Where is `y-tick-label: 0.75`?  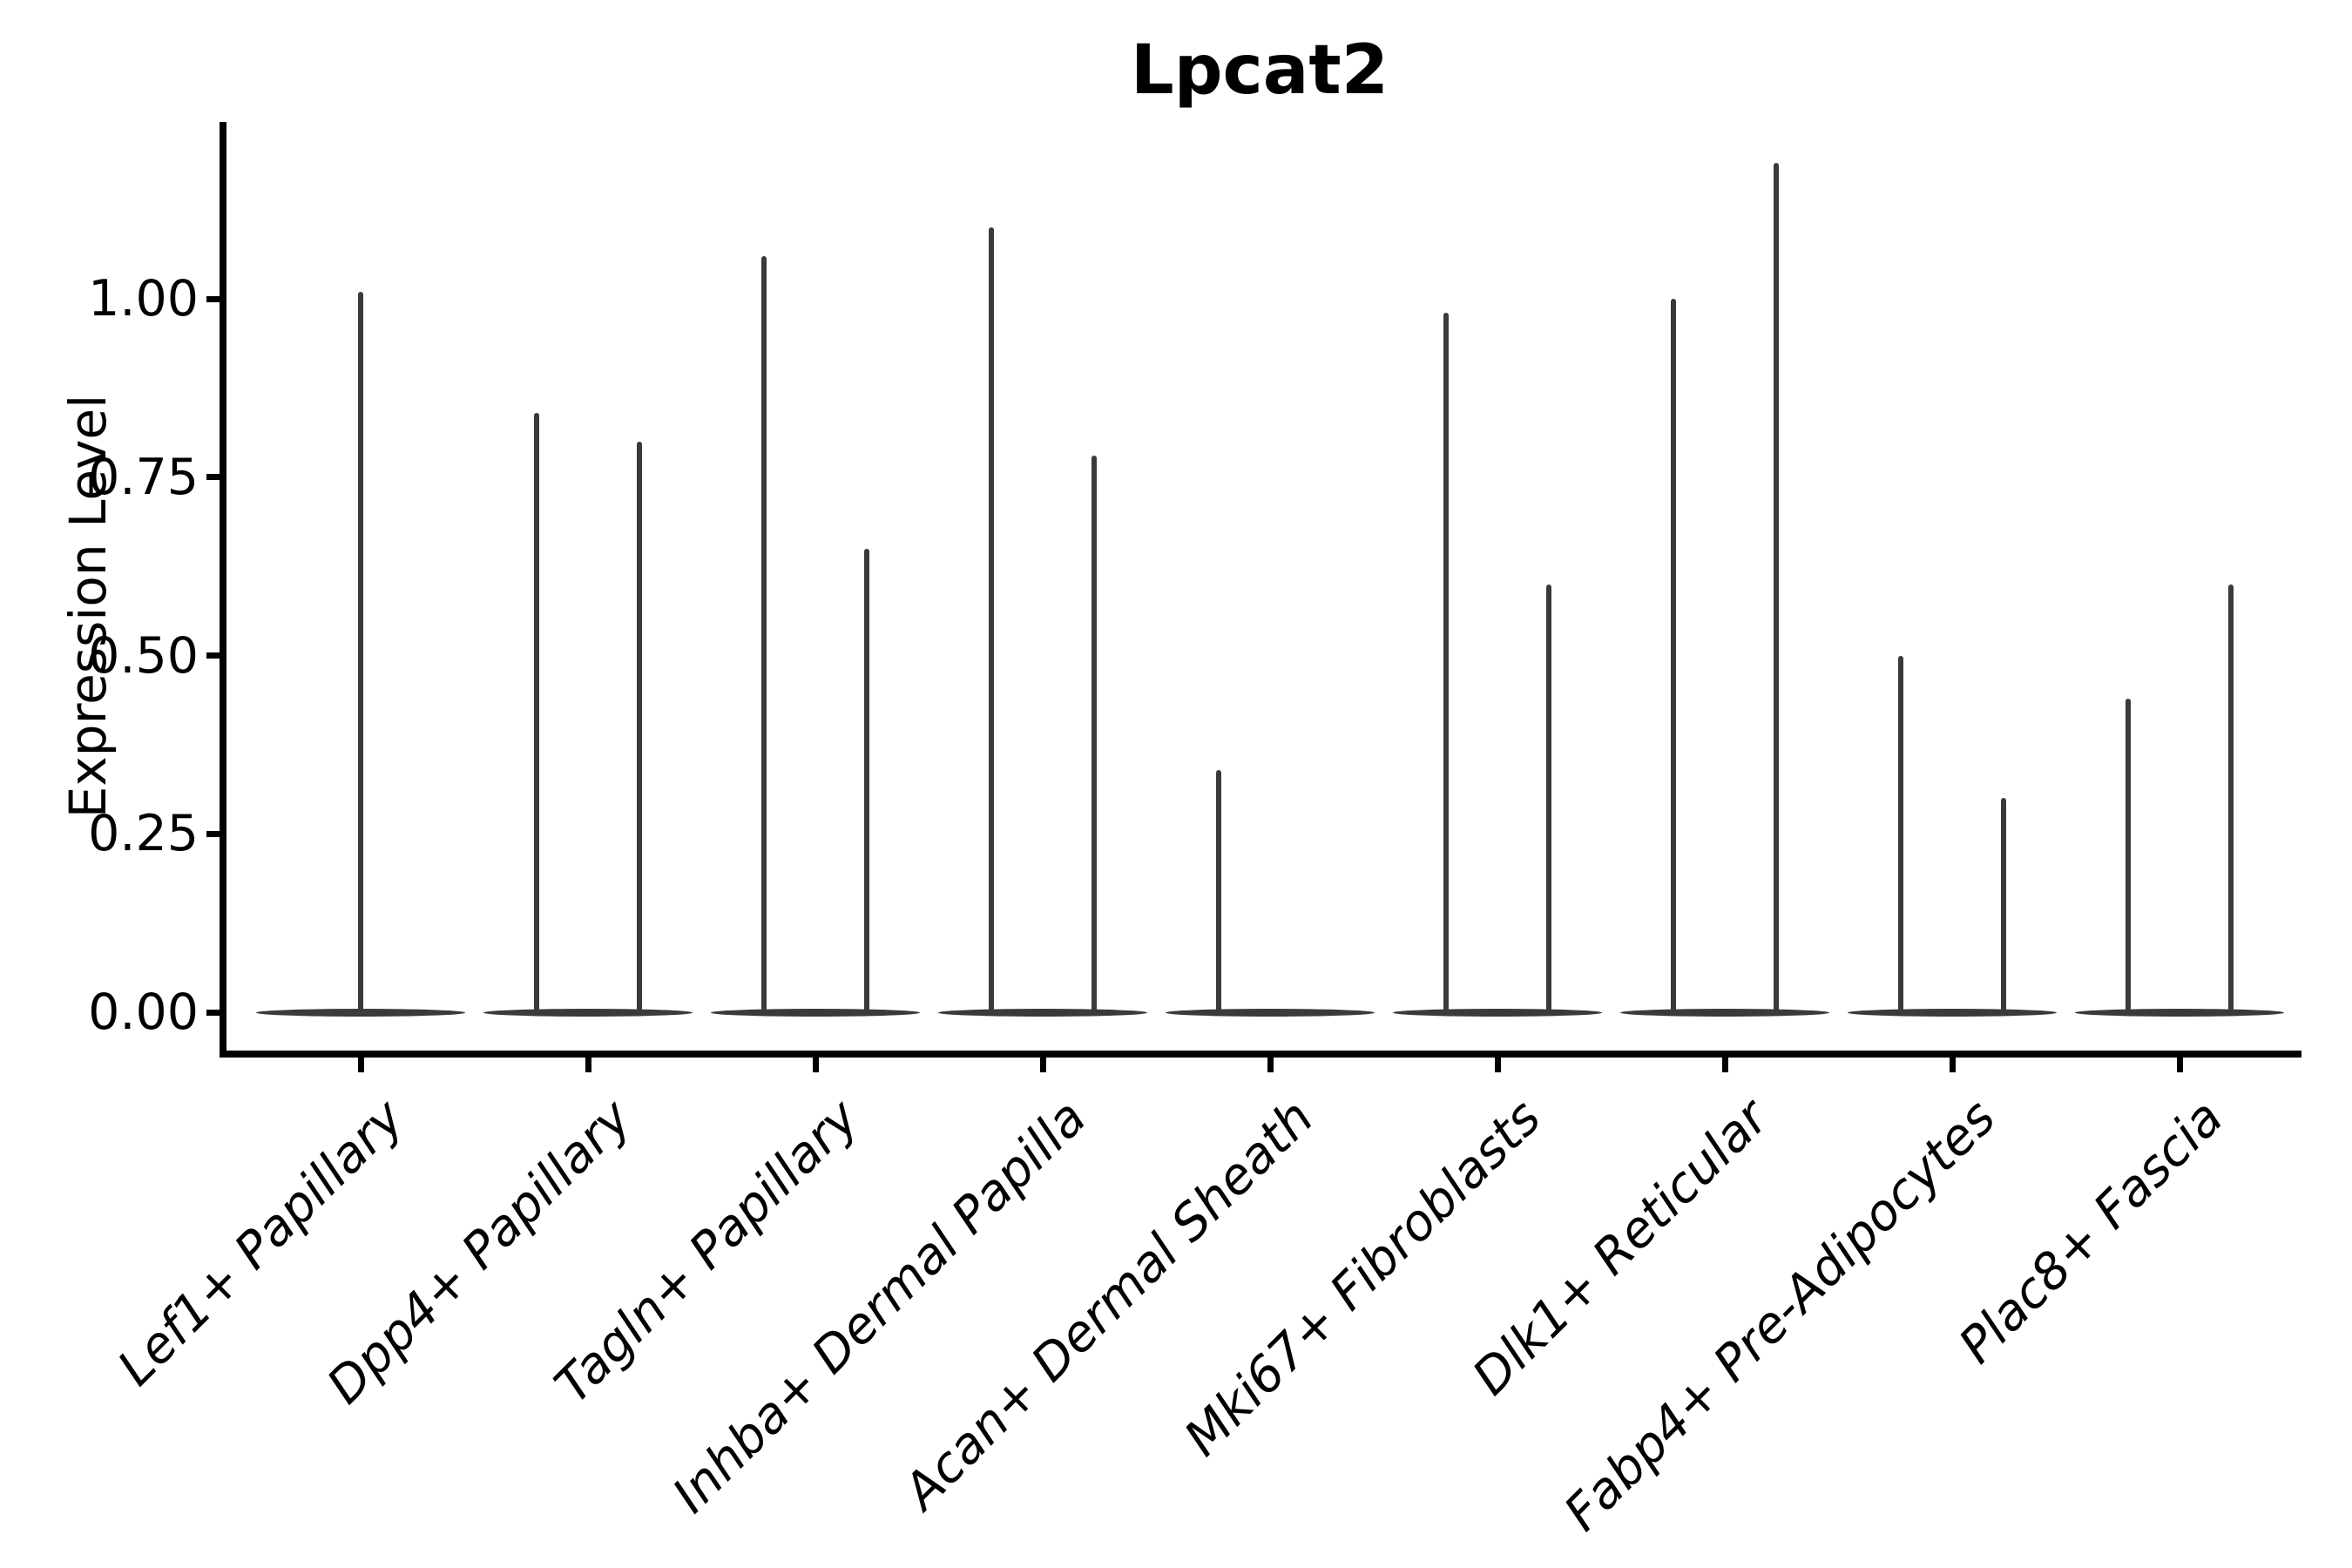 y-tick-label: 0.75 is located at coordinates (143, 477).